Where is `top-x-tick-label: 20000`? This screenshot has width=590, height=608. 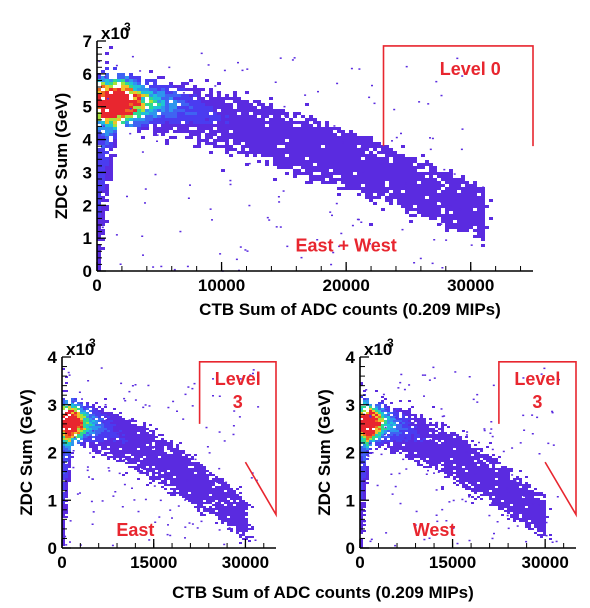 top-x-tick-label: 20000 is located at coordinates (346, 285).